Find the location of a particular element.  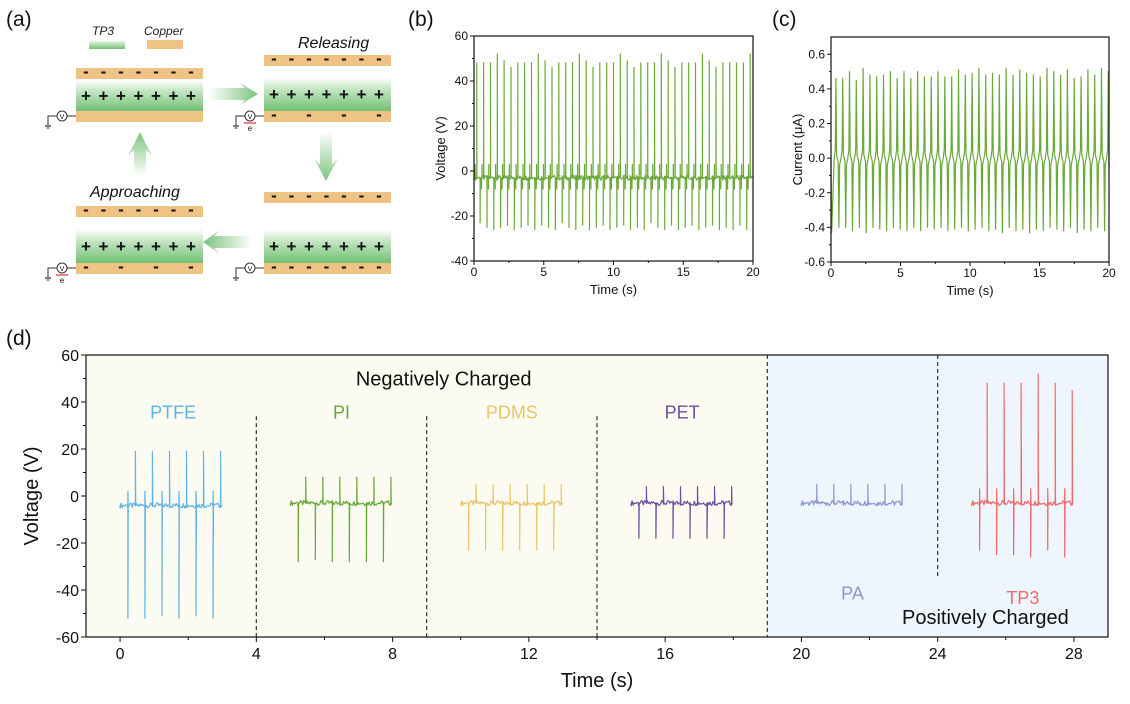

series-line-tp3 is located at coordinates (1022, 465).